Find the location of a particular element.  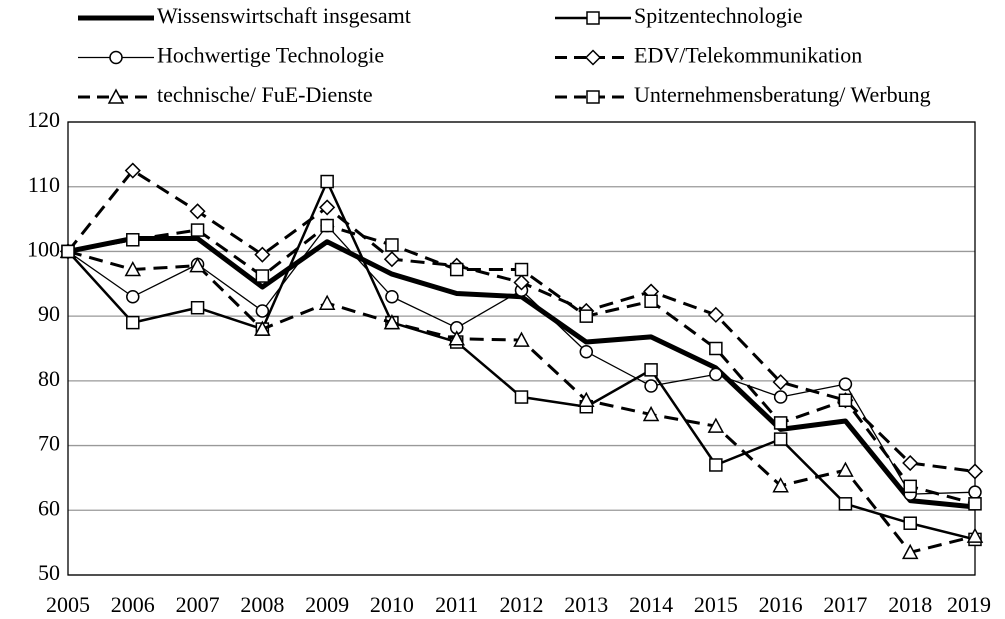

legend-label: Spitzentechnologie is located at coordinates (718, 15).